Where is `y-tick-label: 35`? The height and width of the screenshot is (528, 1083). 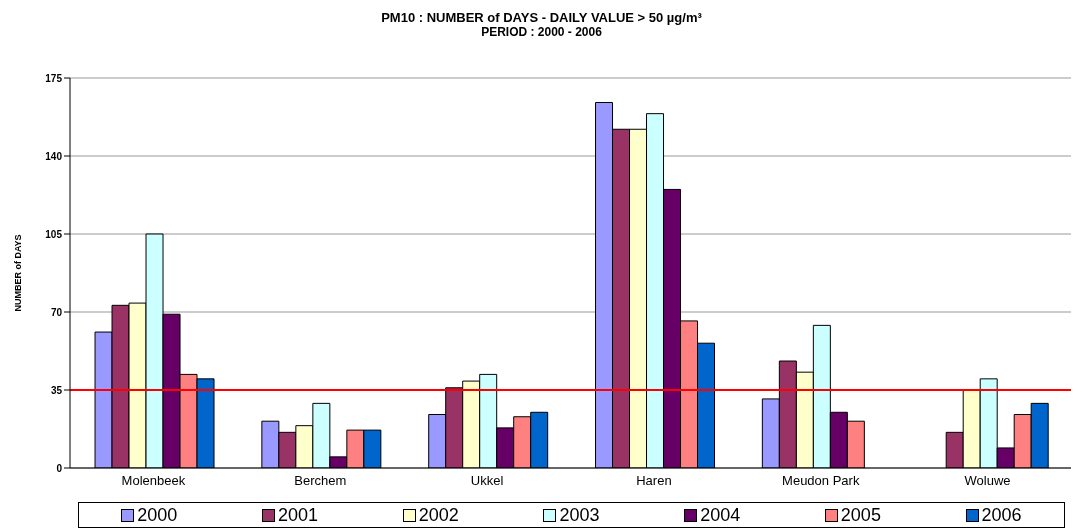 y-tick-label: 35 is located at coordinates (56, 390).